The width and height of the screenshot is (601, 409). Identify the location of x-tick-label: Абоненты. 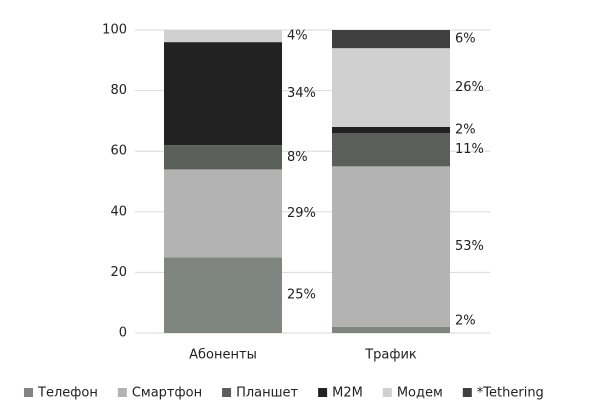
(223, 355).